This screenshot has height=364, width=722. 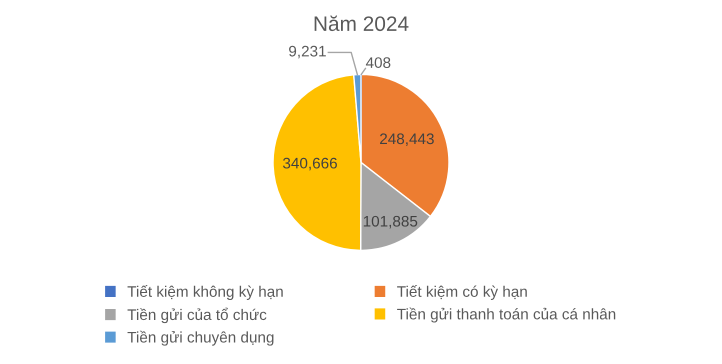 What do you see at coordinates (407, 139) in the screenshot?
I see `data-label: 248,443` at bounding box center [407, 139].